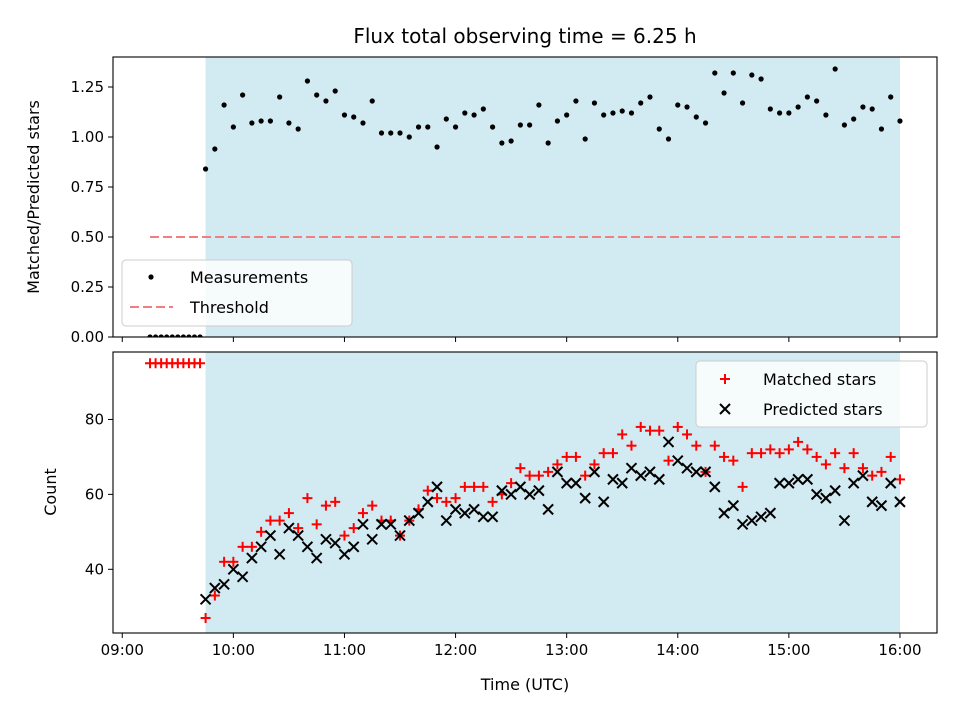 The width and height of the screenshot is (960, 724). I want to click on x-tick-label: 14:00, so click(677, 650).